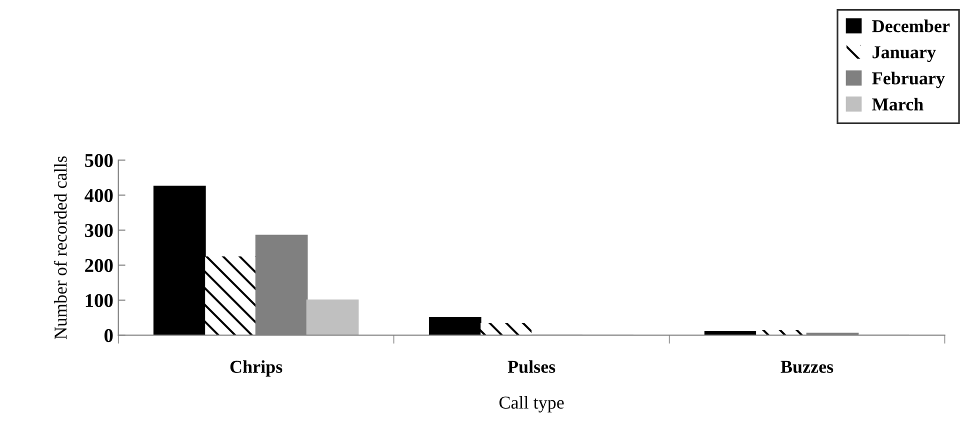 Image resolution: width=970 pixels, height=427 pixels. I want to click on legend-label: March, so click(898, 104).